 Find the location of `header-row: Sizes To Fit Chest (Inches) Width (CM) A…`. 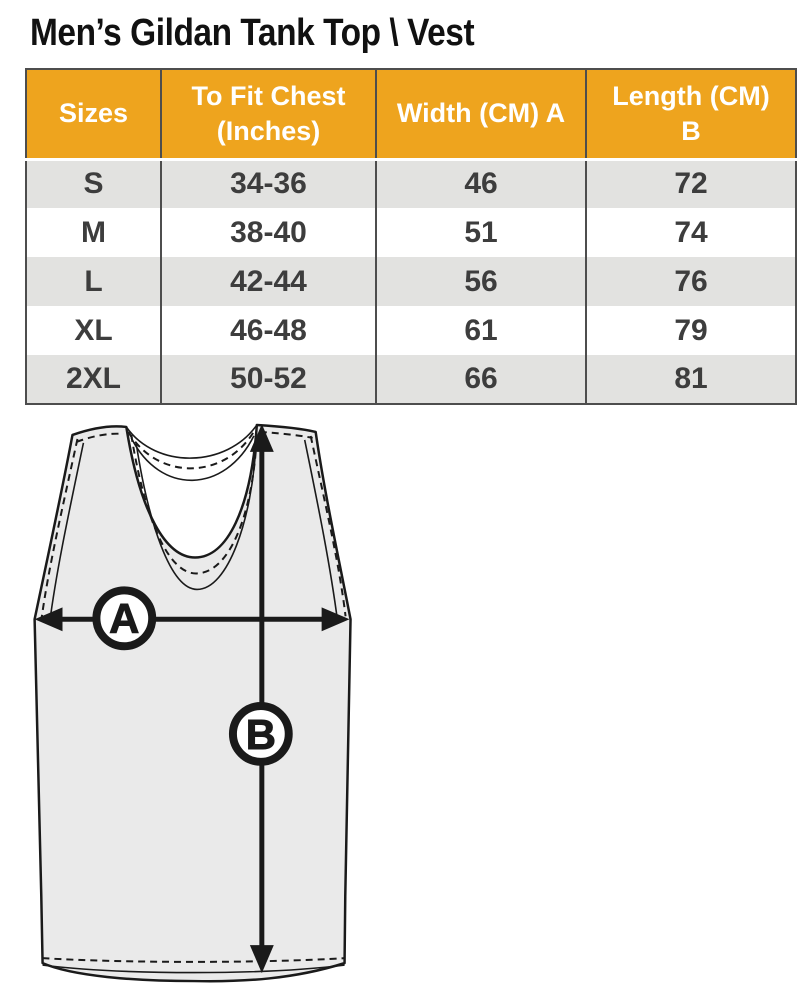

header-row: Sizes To Fit Chest (Inches) Width (CM) A… is located at coordinates (411, 115).